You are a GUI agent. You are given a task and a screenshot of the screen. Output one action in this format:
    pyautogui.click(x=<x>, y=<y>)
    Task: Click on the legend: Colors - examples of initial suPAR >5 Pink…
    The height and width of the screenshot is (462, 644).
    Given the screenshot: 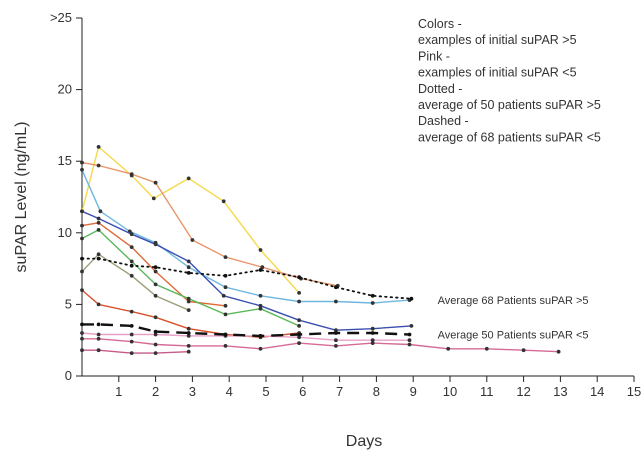 What is the action you would take?
    pyautogui.click(x=509, y=80)
    